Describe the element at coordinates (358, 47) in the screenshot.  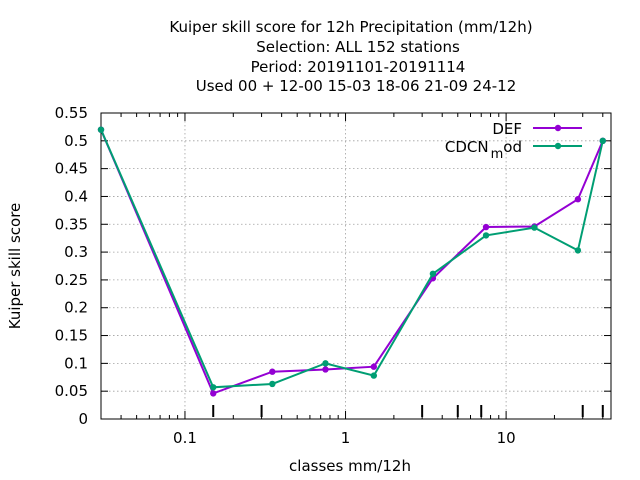
I see `title-line-2: Selection: ALL 152 stations` at that location.